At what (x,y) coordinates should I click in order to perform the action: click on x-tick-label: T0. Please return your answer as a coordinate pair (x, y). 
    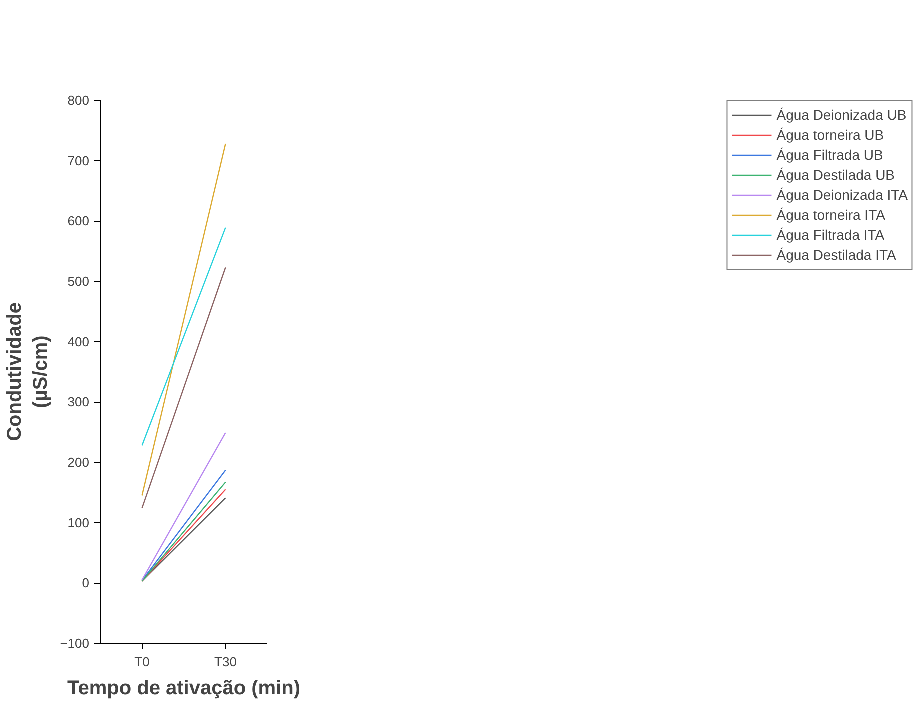
    Looking at the image, I should click on (142, 662).